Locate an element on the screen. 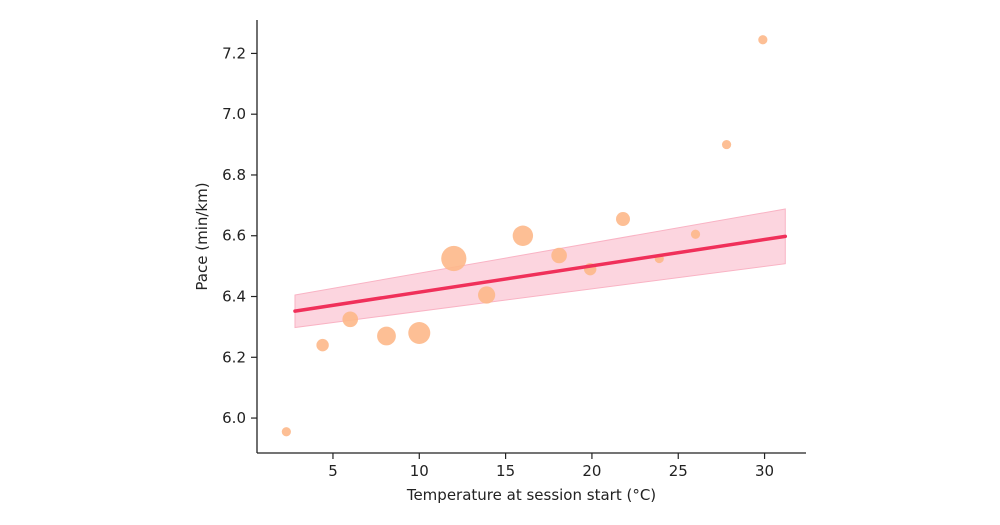 This screenshot has width=1000, height=525. regression-line is located at coordinates (540, 273).